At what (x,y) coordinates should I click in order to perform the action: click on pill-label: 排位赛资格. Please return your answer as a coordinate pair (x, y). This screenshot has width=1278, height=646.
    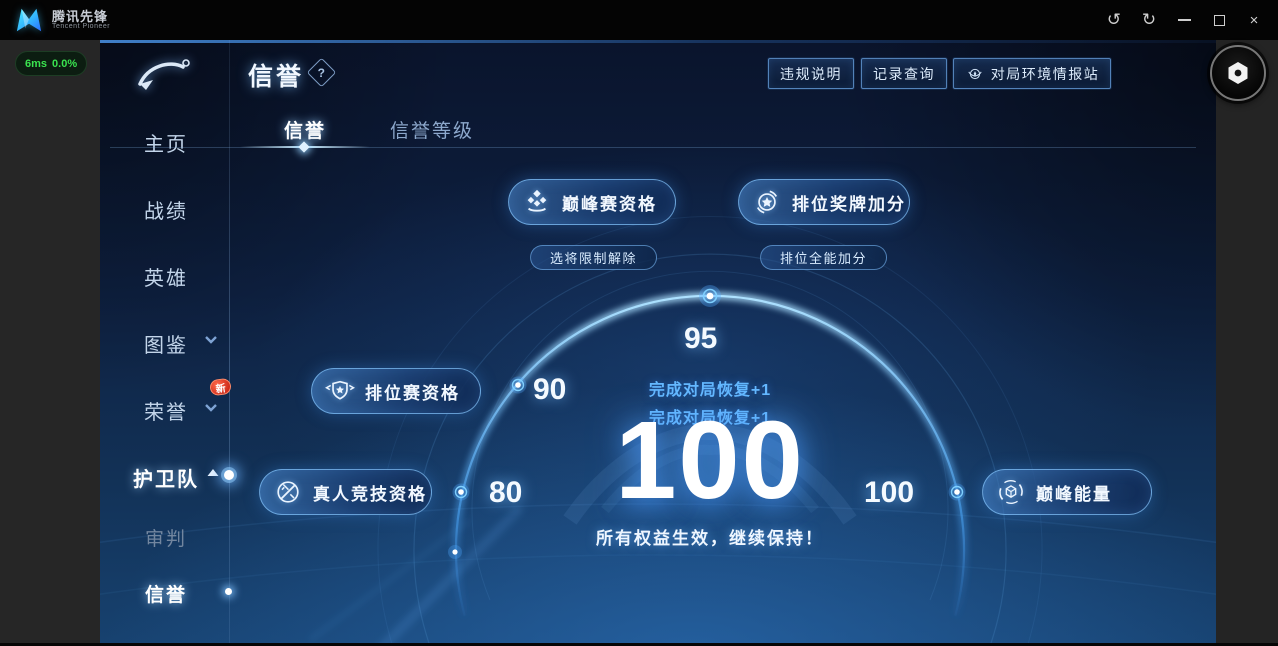
    Looking at the image, I should click on (412, 393).